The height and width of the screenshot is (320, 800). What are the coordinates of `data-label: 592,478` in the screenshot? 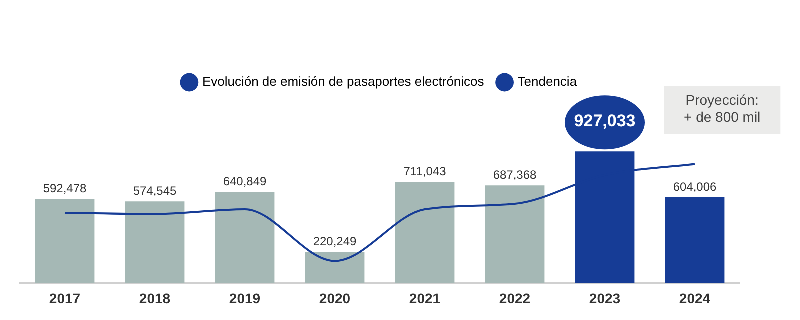 It's located at (65, 188).